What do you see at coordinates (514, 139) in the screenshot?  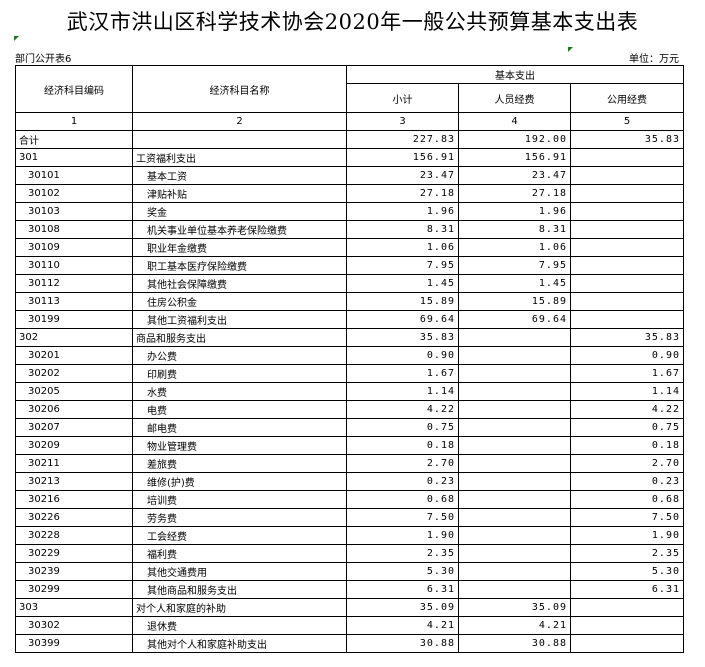 I see `personnel-cell: 192.00` at bounding box center [514, 139].